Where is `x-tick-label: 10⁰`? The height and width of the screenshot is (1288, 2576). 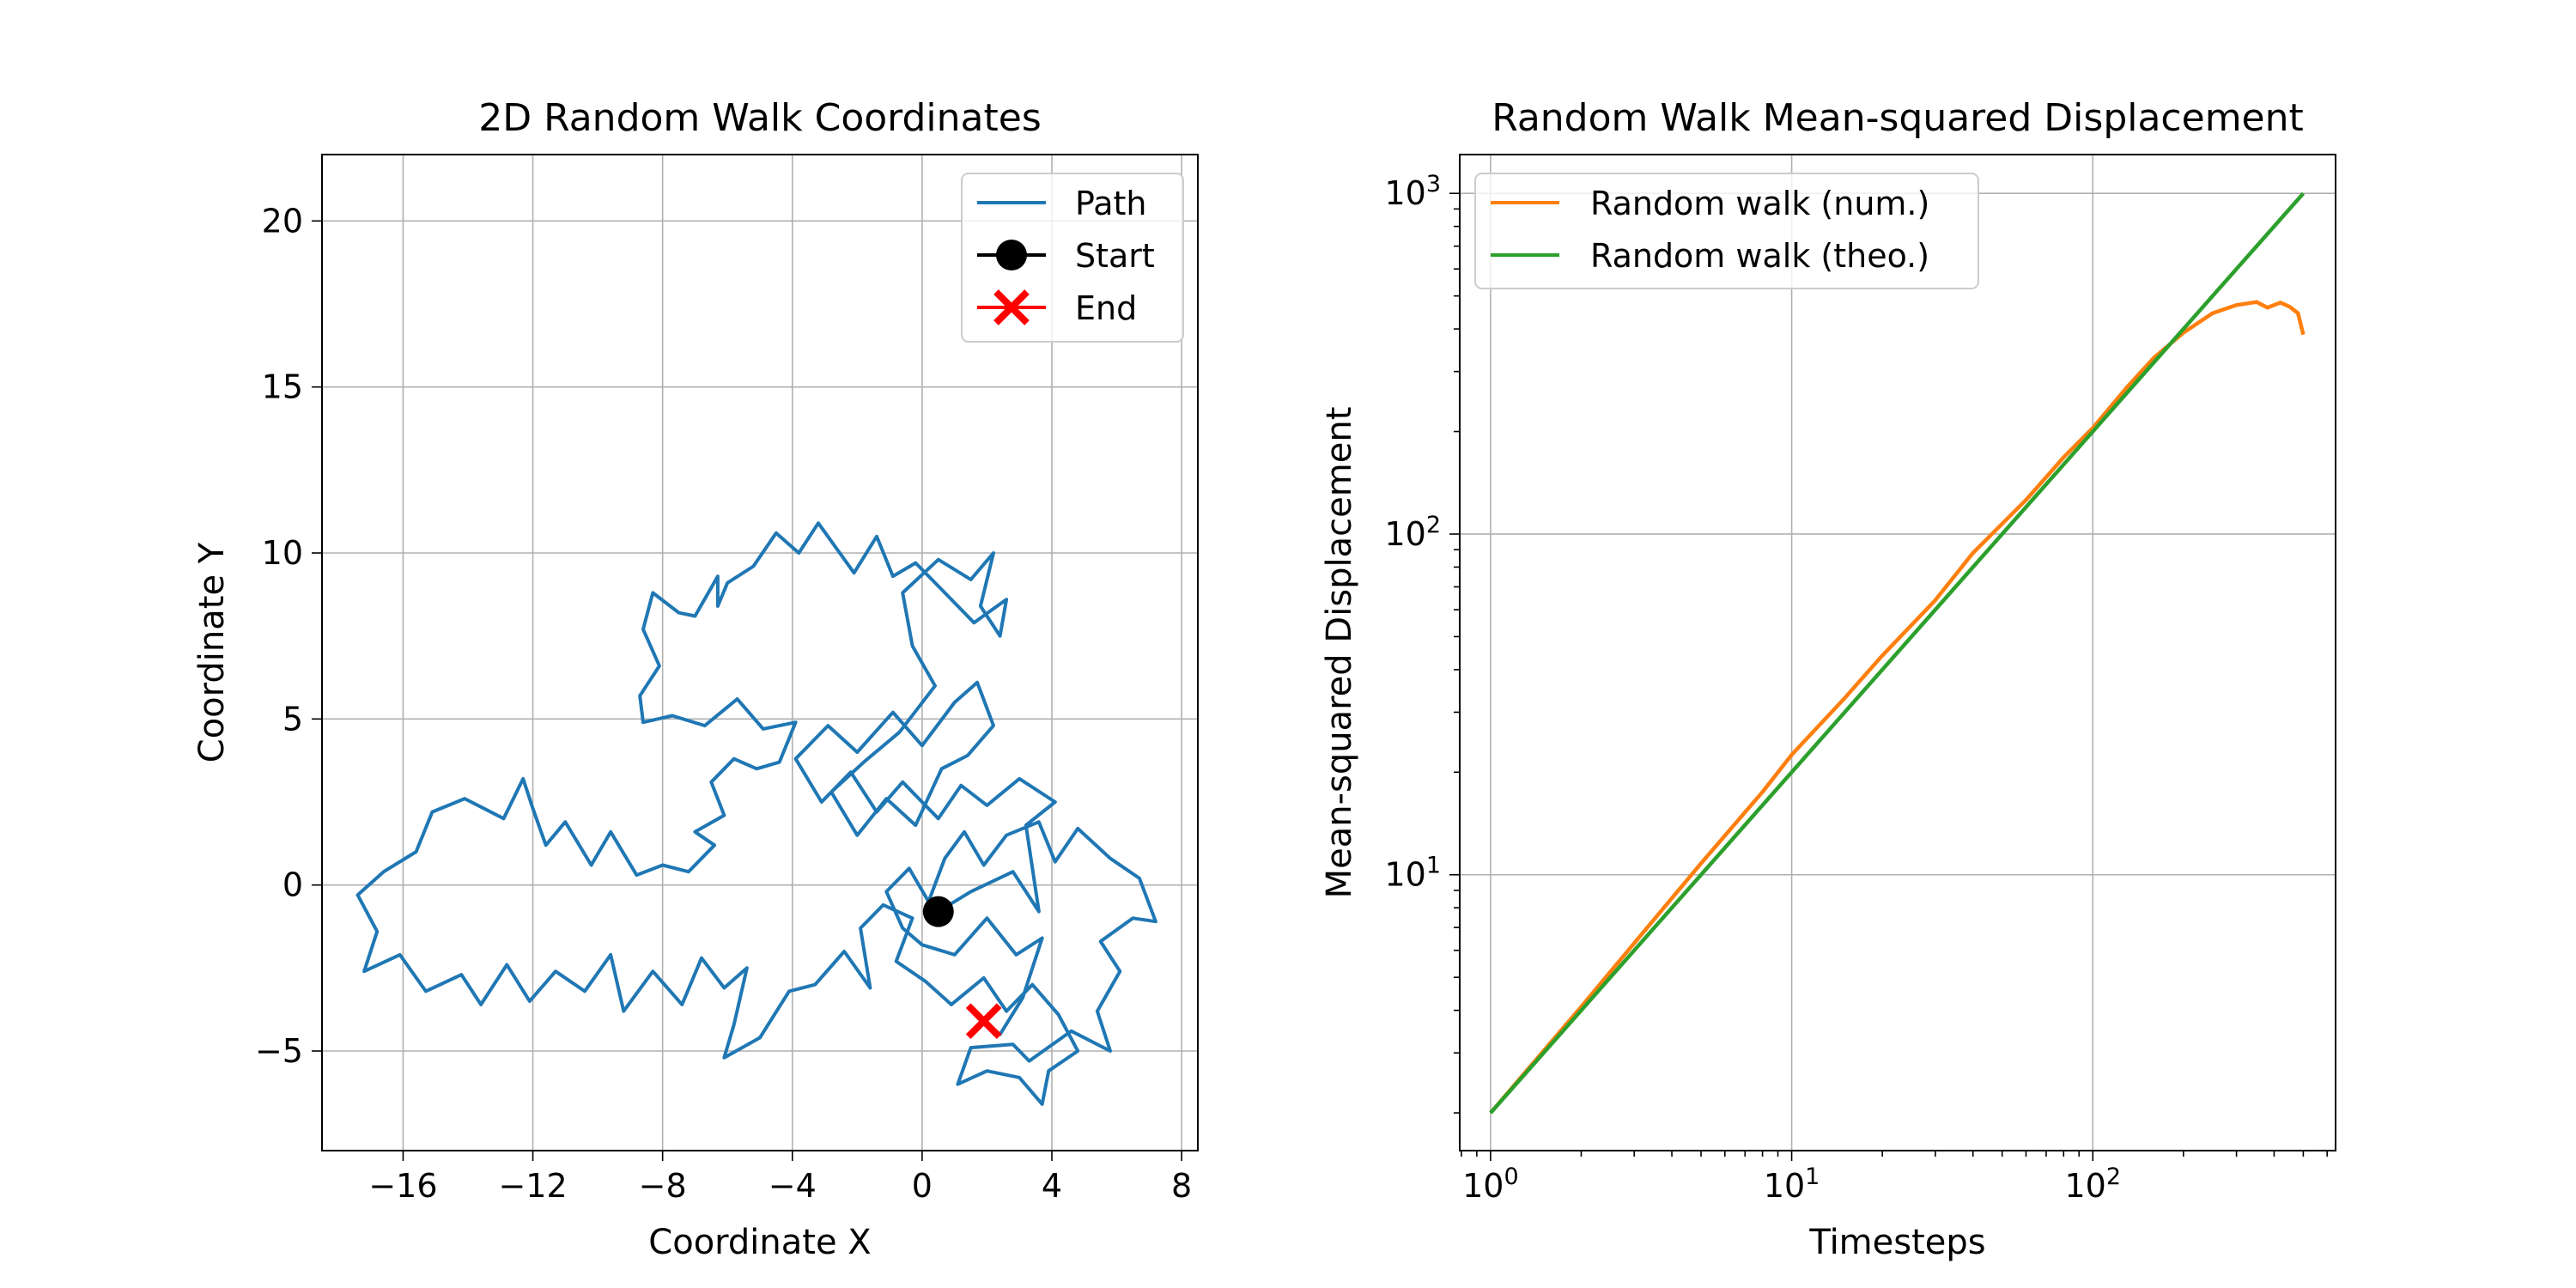
x-tick-label: 10⁰ is located at coordinates (1491, 1184).